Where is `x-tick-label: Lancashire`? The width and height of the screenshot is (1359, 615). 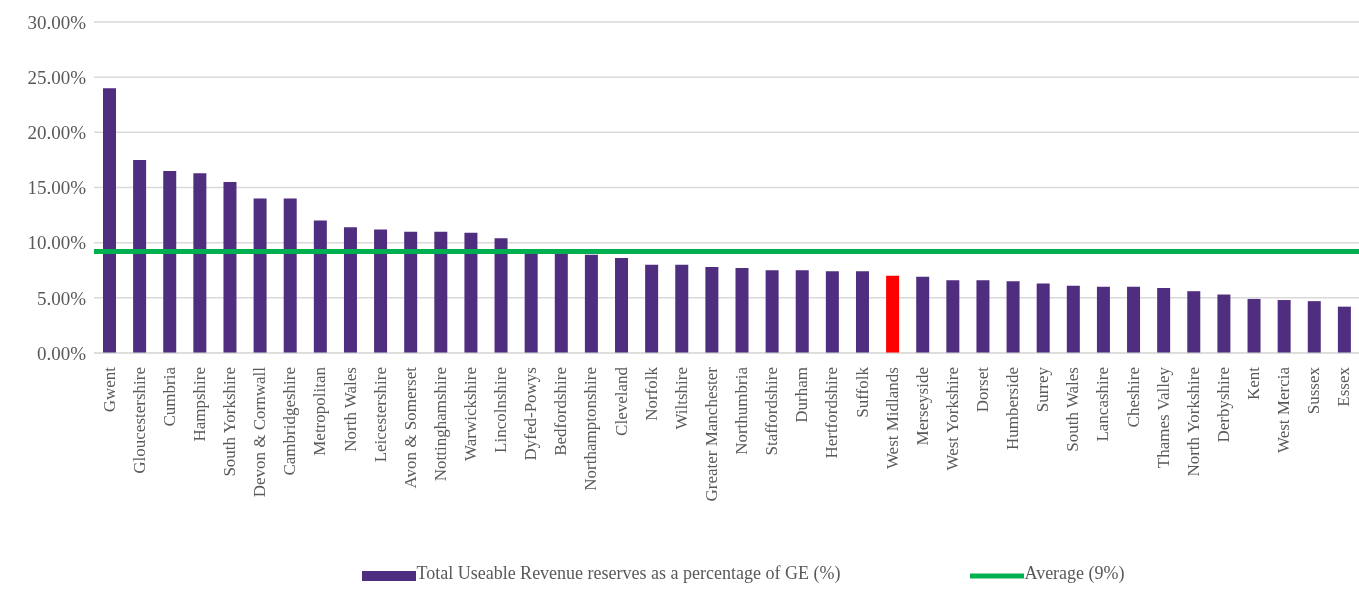
x-tick-label: Lancashire is located at coordinates (1103, 404).